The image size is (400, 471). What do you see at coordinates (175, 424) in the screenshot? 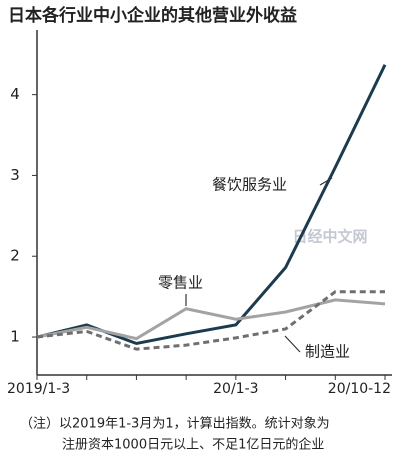
I see `note: （注）以2019年1-3月为1，计算出指数。统计对象为` at bounding box center [175, 424].